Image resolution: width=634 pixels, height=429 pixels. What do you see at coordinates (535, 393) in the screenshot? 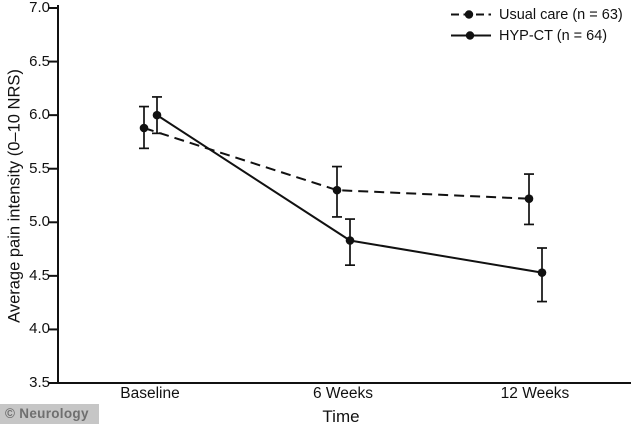
I see `x-tick-label: 12 Weeks` at bounding box center [535, 393].